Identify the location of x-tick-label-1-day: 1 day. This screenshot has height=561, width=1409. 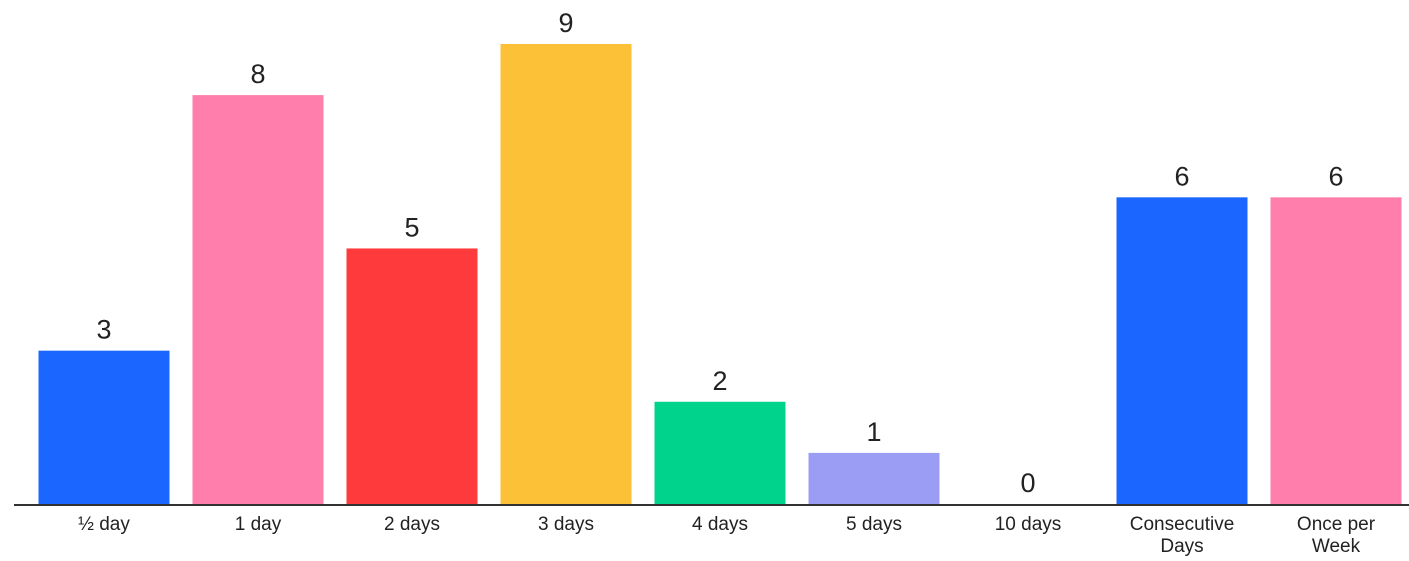
(258, 524).